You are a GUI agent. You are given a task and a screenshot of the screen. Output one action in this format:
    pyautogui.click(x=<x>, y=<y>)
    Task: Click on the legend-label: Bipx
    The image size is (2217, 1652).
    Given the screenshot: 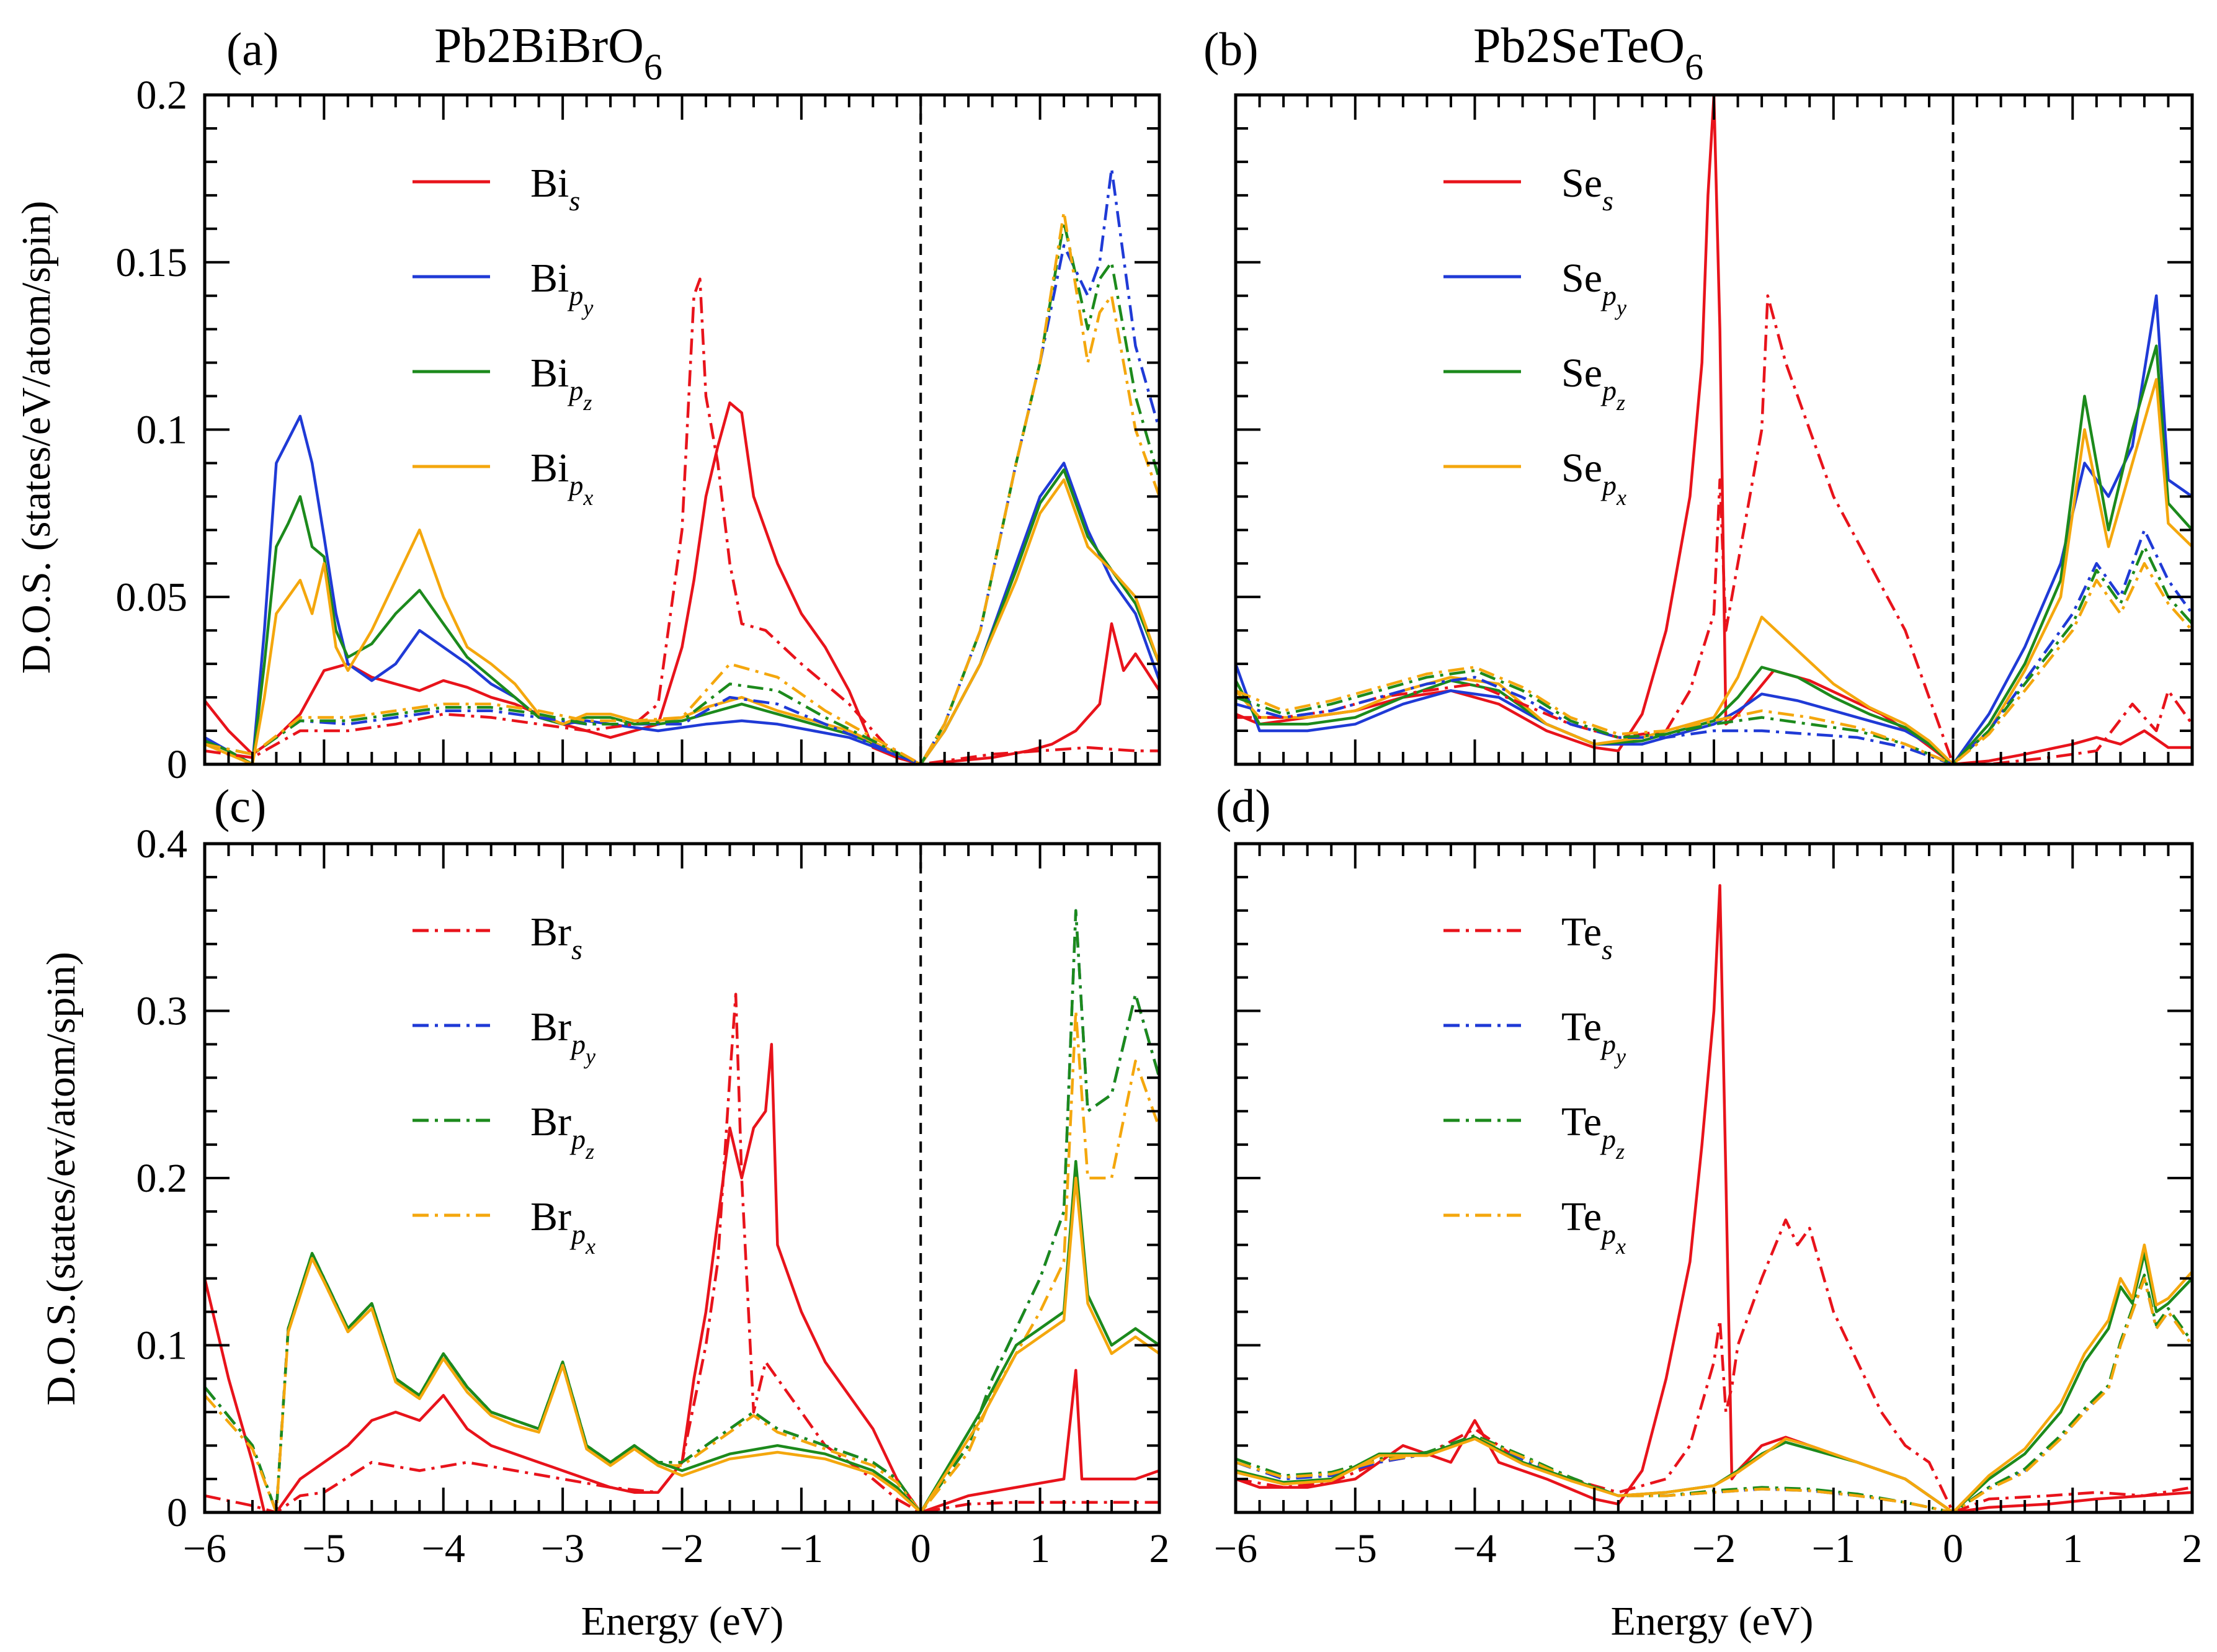 What is the action you would take?
    pyautogui.click(x=561, y=477)
    